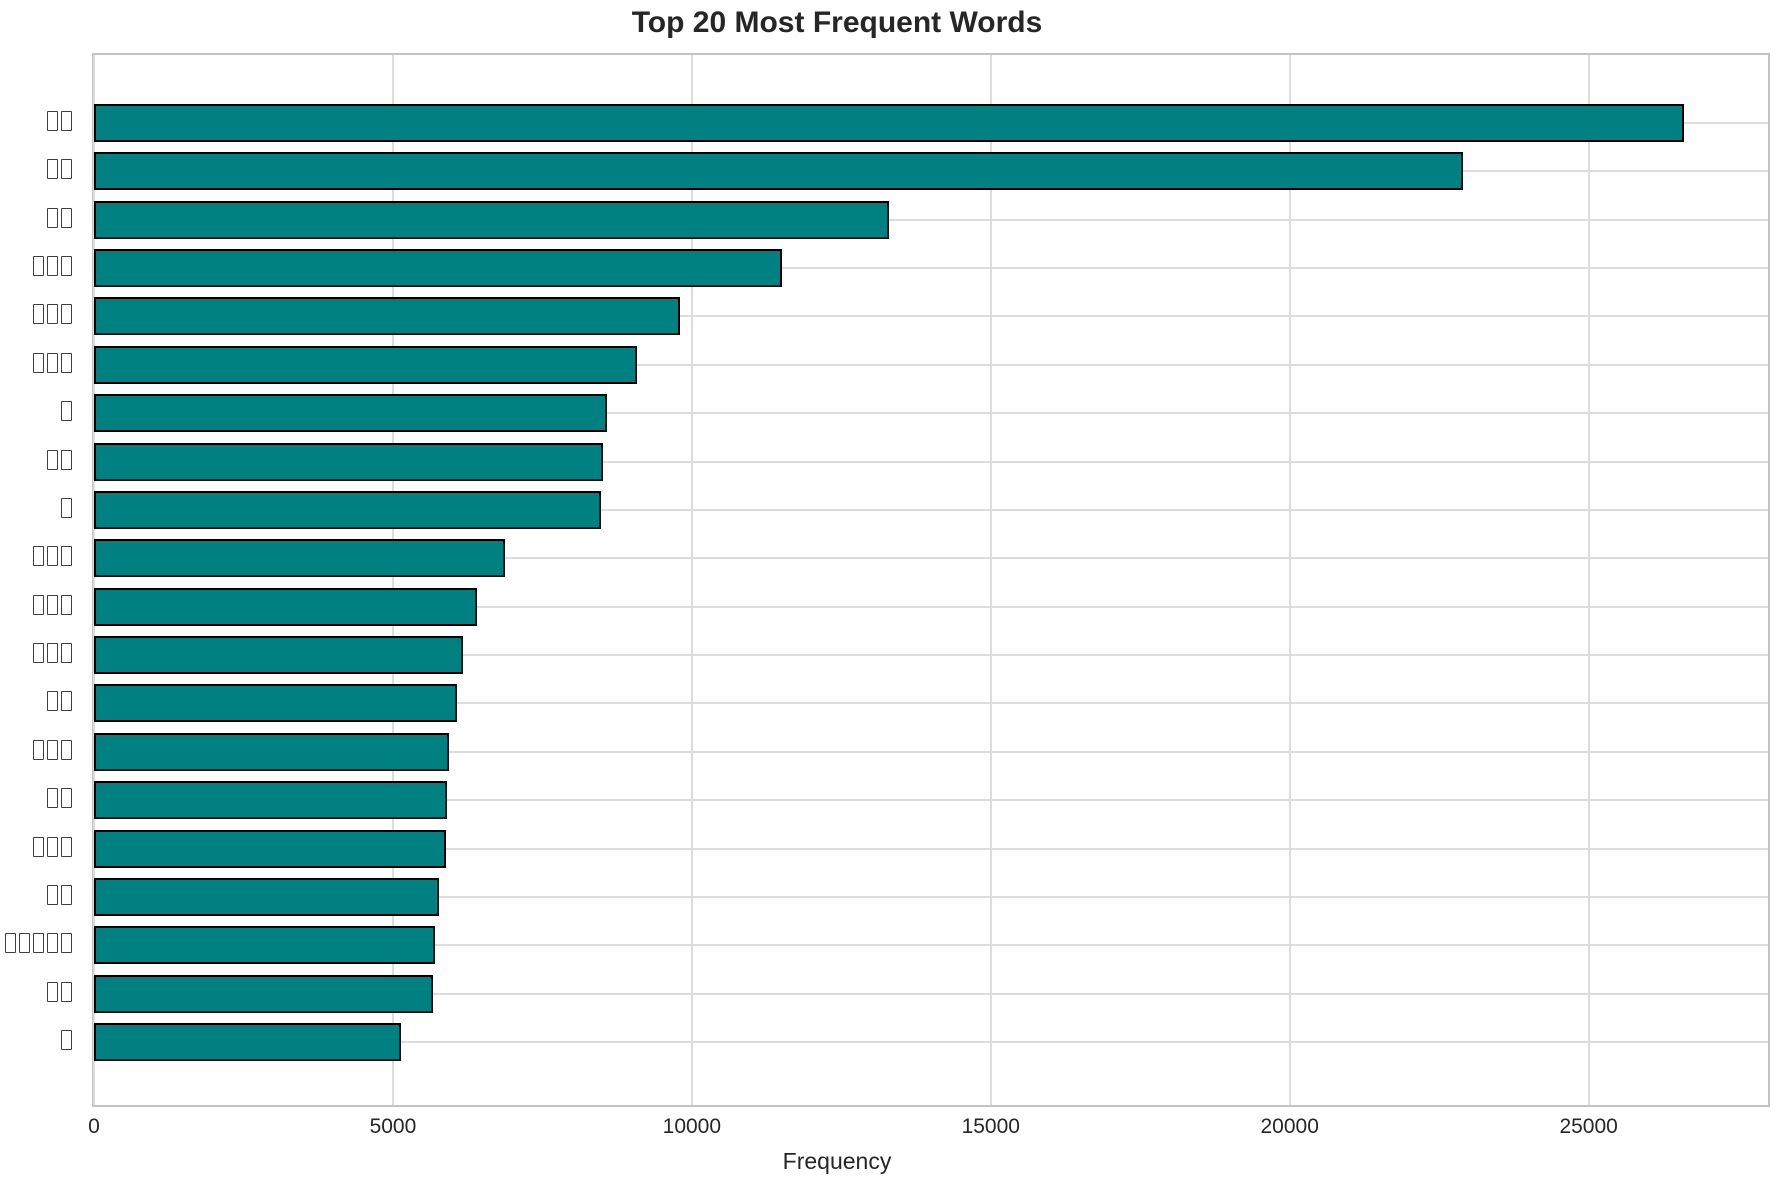  What do you see at coordinates (990, 1126) in the screenshot?
I see `x-tick-label: 15000` at bounding box center [990, 1126].